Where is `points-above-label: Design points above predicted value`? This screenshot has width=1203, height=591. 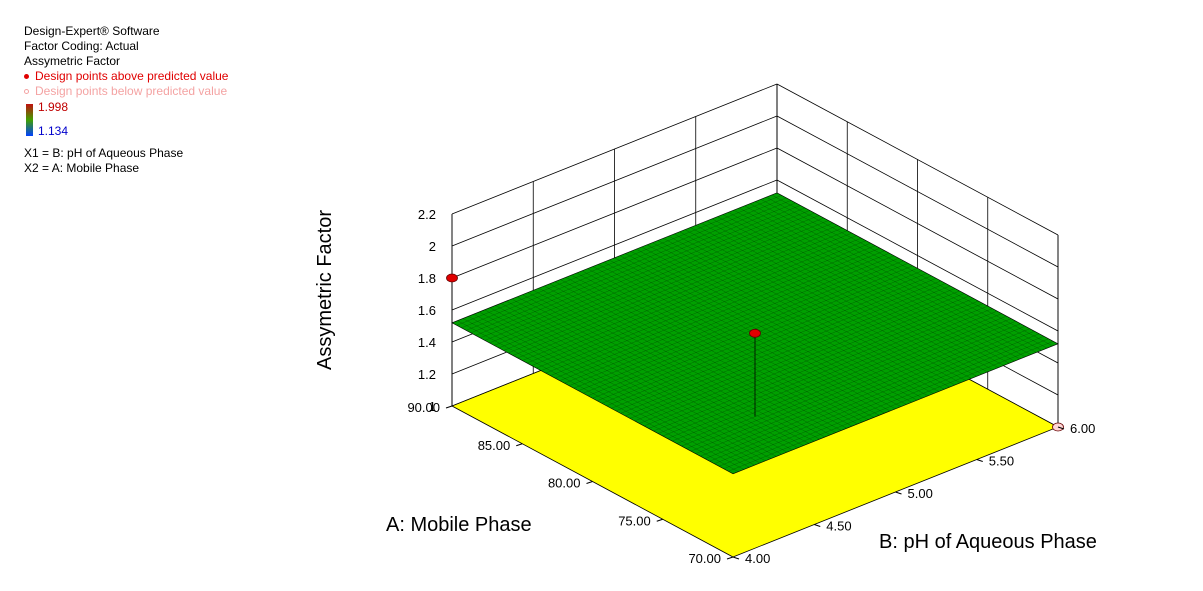 points-above-label: Design points above predicted value is located at coordinates (132, 76).